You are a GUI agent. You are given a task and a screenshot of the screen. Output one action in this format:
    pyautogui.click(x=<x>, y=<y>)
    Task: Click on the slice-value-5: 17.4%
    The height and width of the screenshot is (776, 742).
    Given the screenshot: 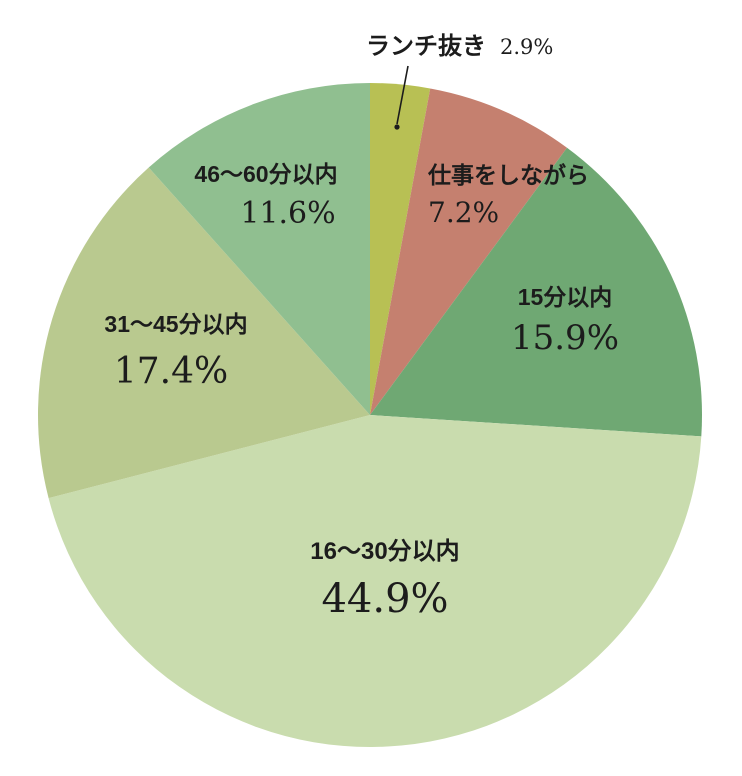 What is the action you would take?
    pyautogui.click(x=171, y=371)
    